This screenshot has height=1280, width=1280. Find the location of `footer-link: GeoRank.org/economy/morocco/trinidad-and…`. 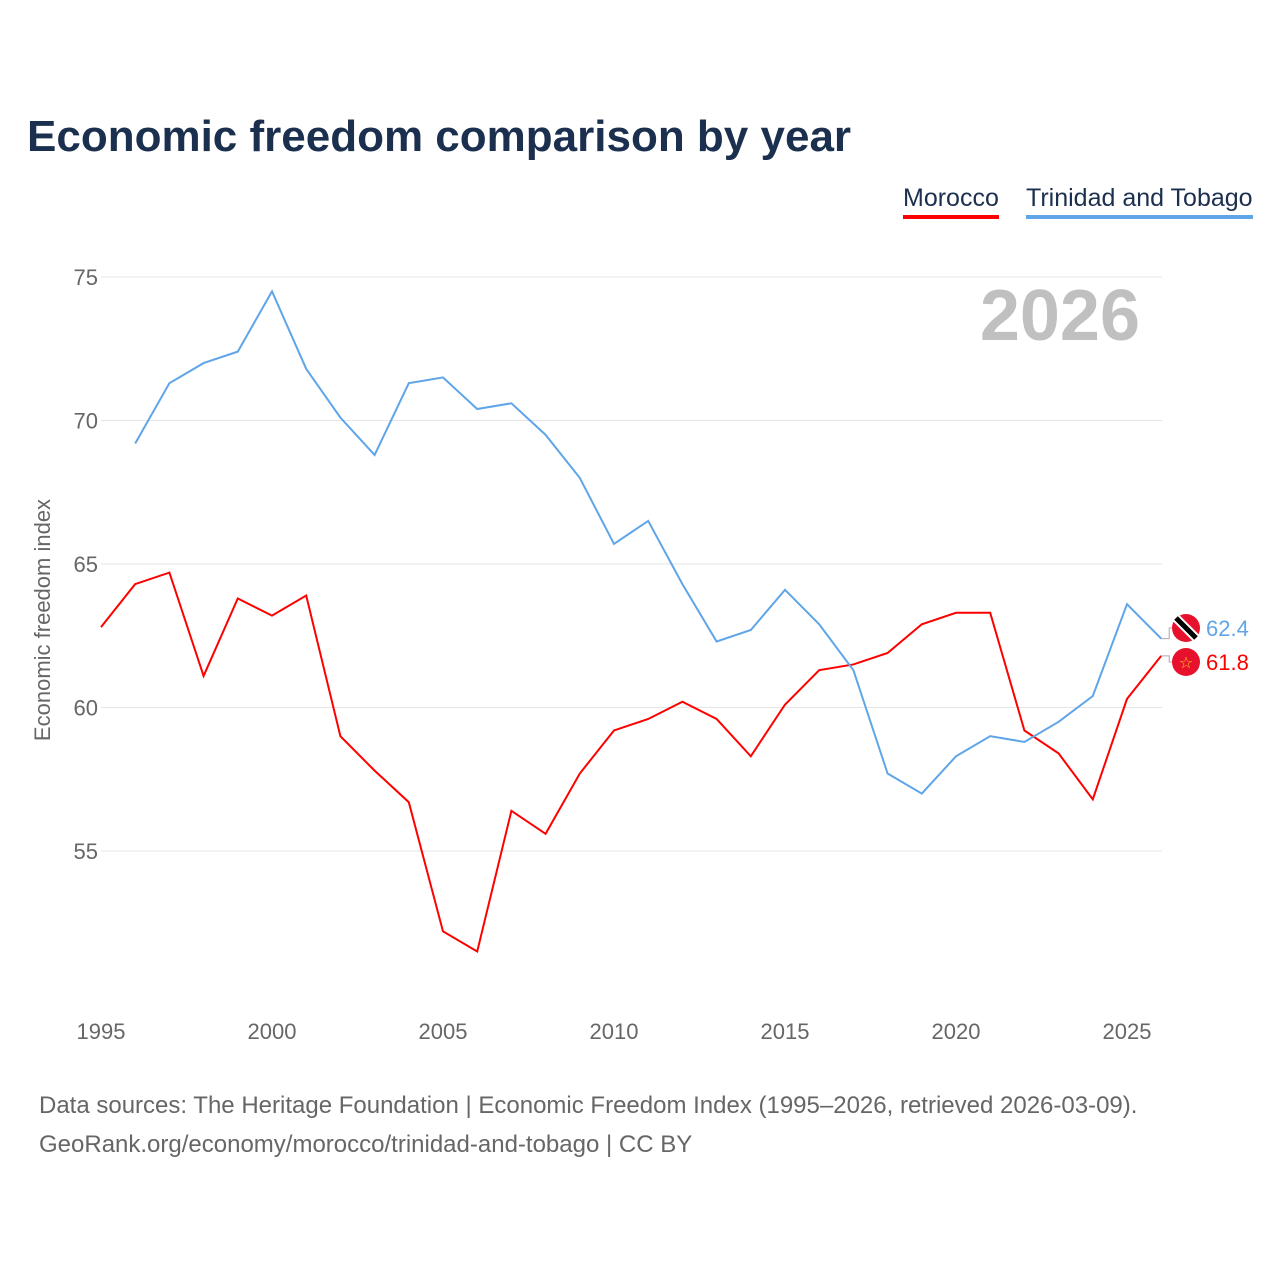

footer-link: GeoRank.org/economy/morocco/trinidad-and… is located at coordinates (366, 1144).